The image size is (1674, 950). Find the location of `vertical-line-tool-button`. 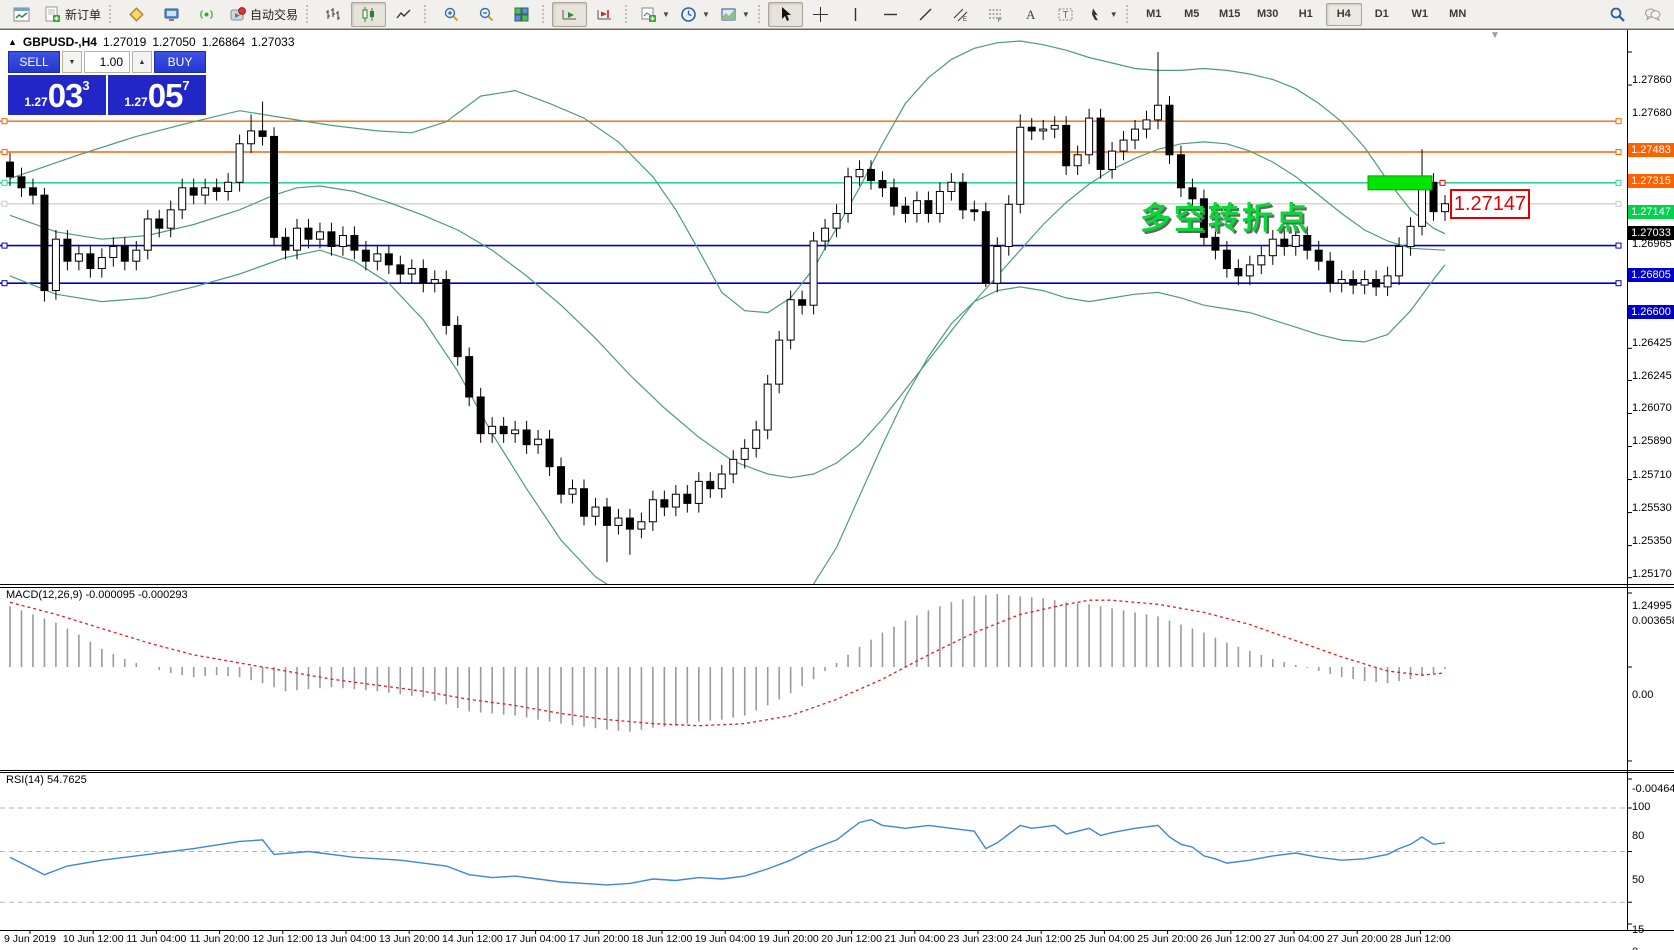

vertical-line-tool-button is located at coordinates (855, 14).